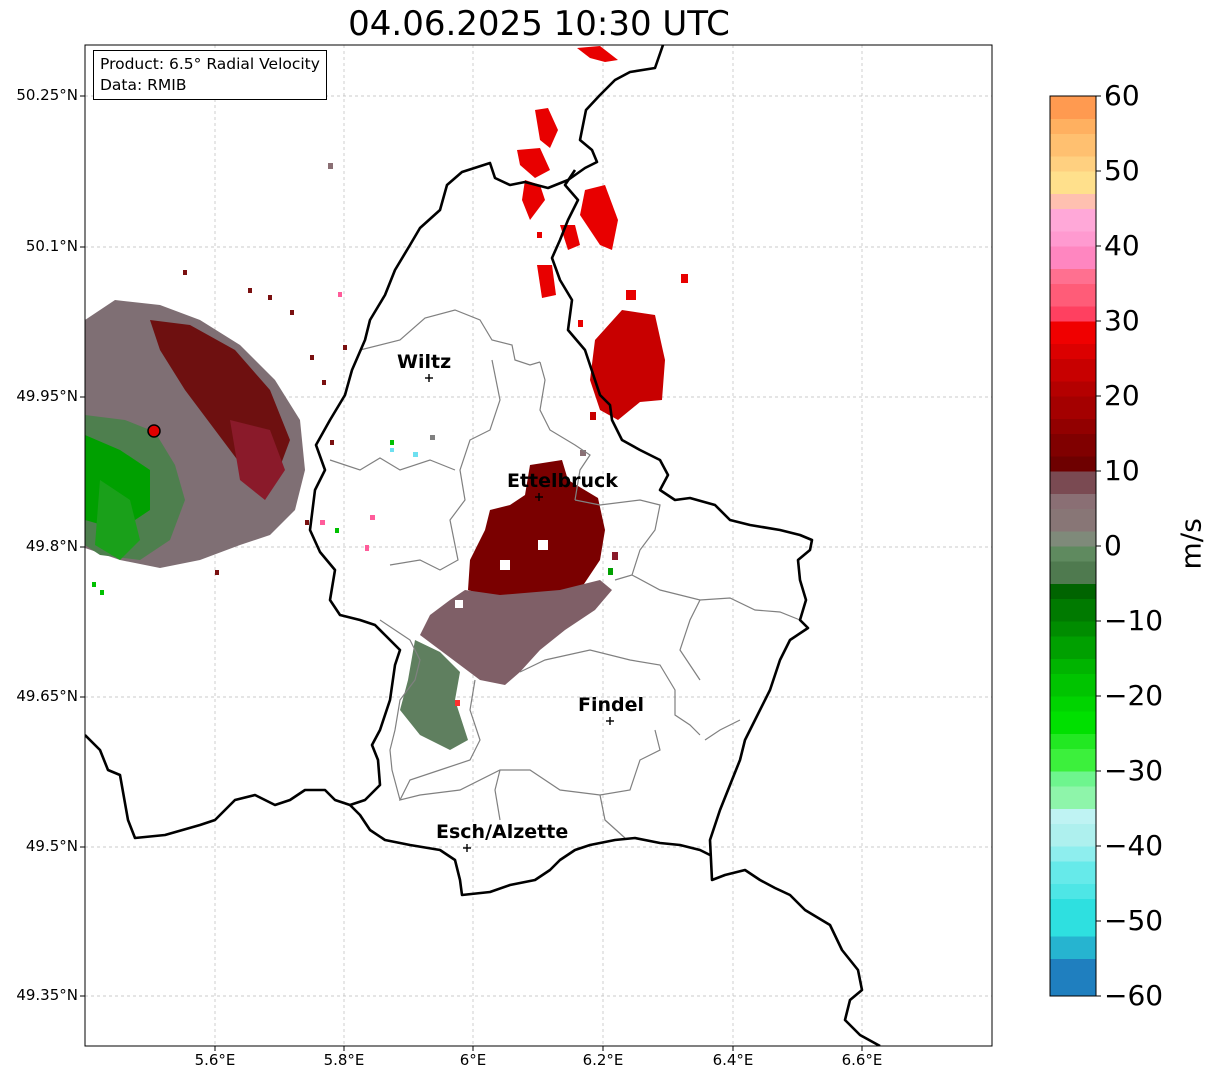 The height and width of the screenshot is (1081, 1207). What do you see at coordinates (1113, 545) in the screenshot?
I see `colorbar-tick-label: 0` at bounding box center [1113, 545].